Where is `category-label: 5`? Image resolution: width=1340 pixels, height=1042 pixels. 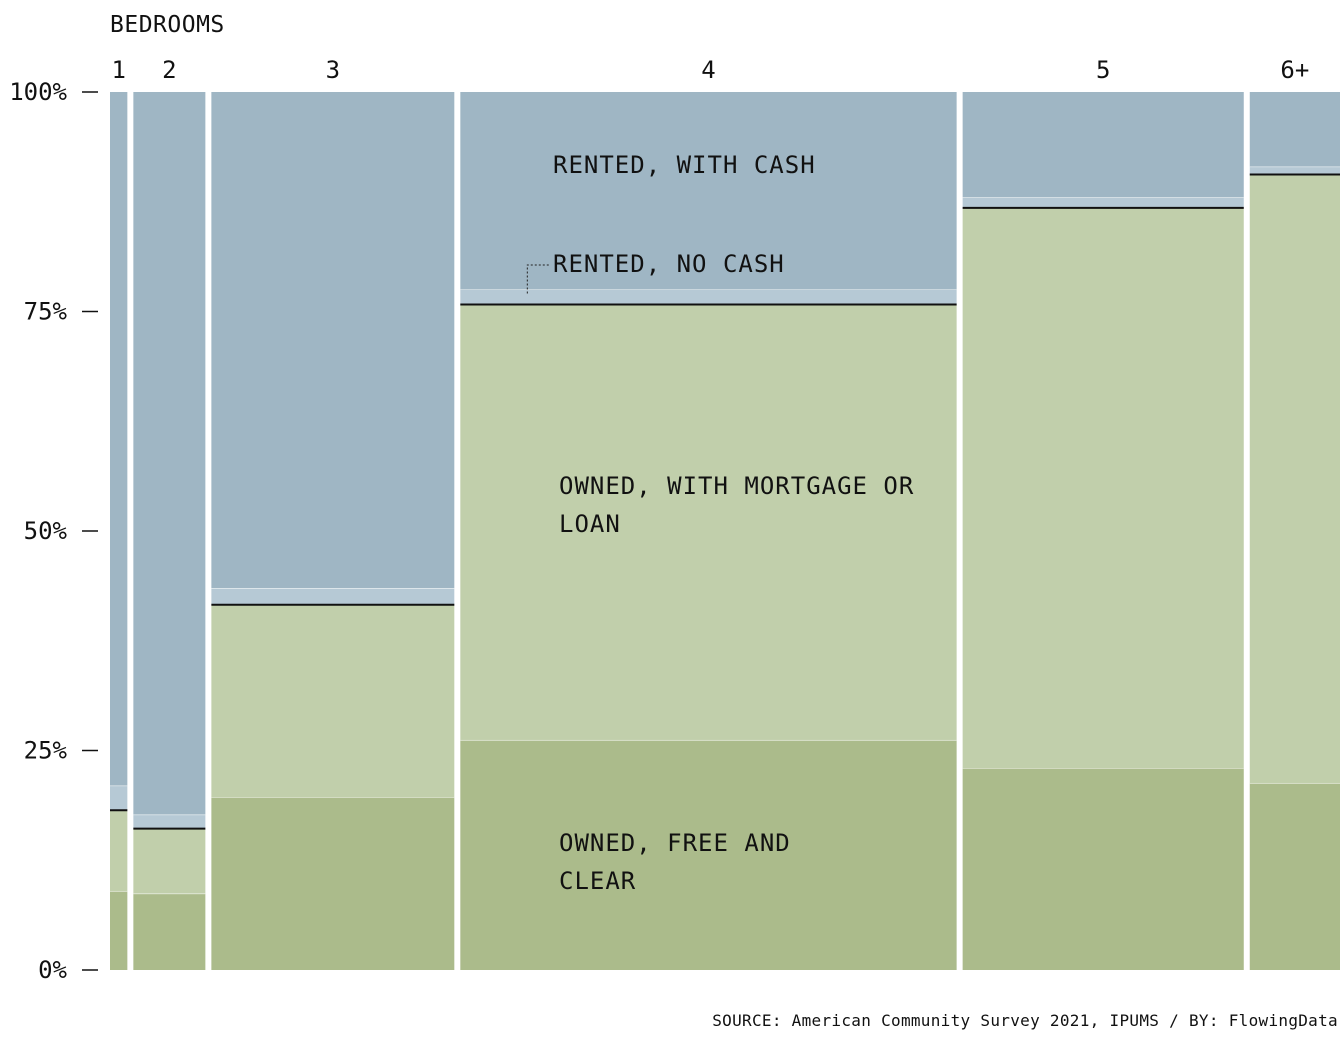 category-label: 5 is located at coordinates (1103, 70).